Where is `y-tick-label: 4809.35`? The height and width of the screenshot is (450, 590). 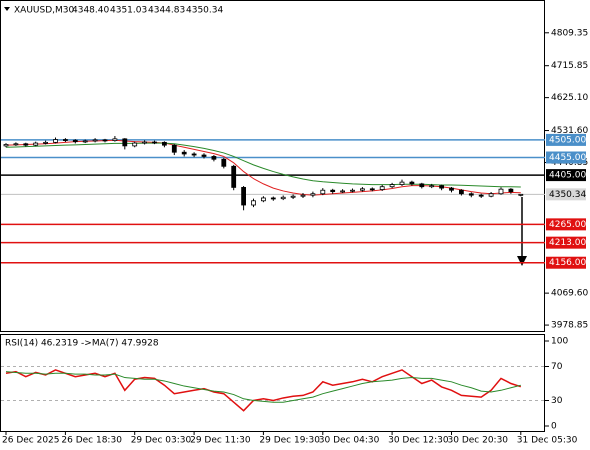
y-tick-label: 4809.35 is located at coordinates (569, 33).